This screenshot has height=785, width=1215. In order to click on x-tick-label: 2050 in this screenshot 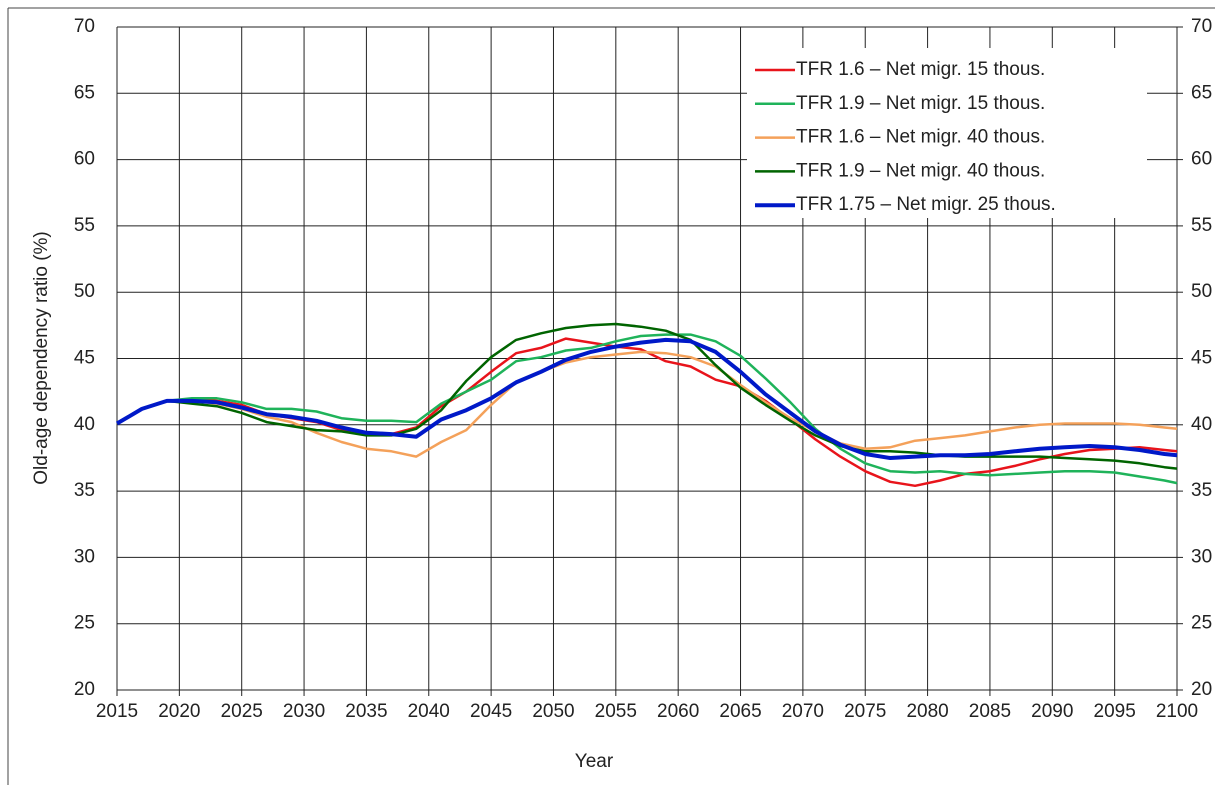, I will do `click(553, 711)`.